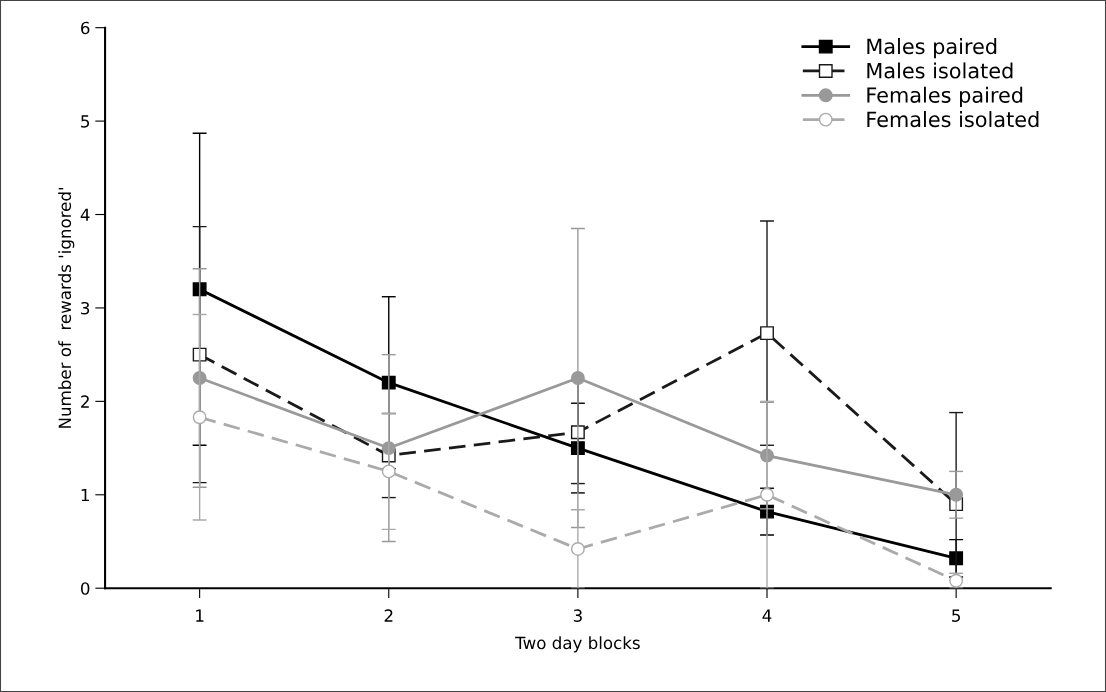 This screenshot has width=1106, height=692. I want to click on y-tick-label: 0, so click(85, 588).